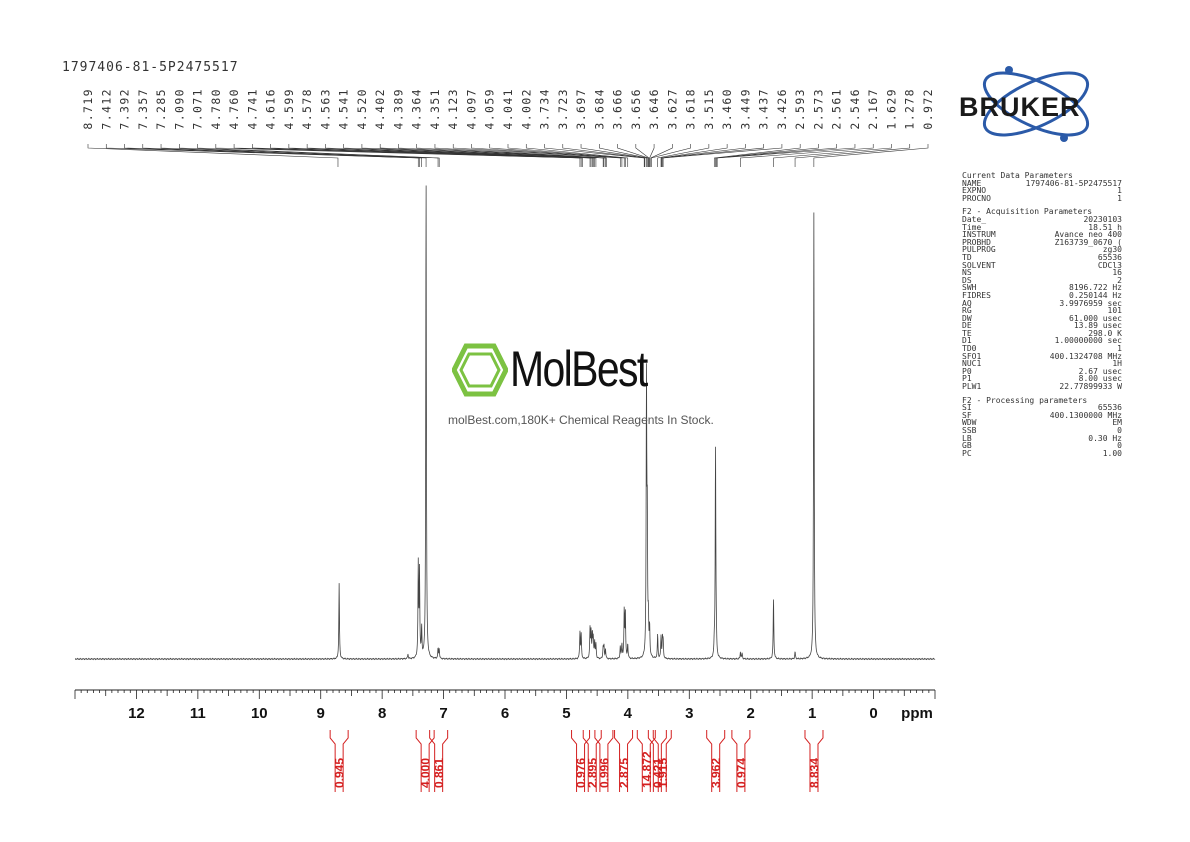 The width and height of the screenshot is (1190, 842). I want to click on param-row: D1 1.00000000 sec, so click(1042, 341).